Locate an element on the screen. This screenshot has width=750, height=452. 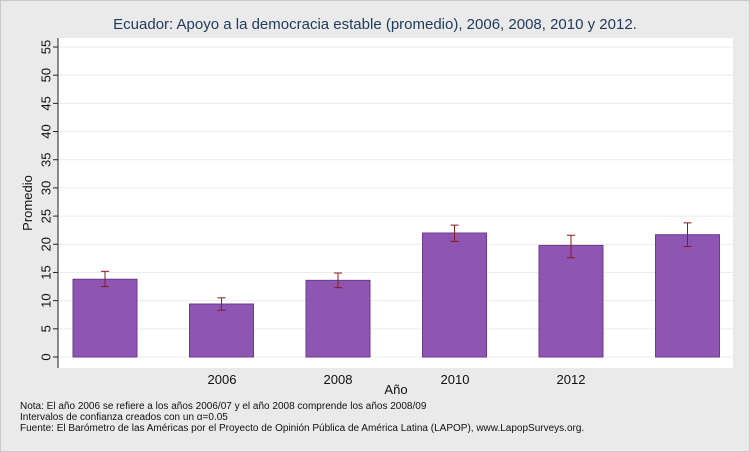
y-tick-label: 40 is located at coordinates (46, 131).